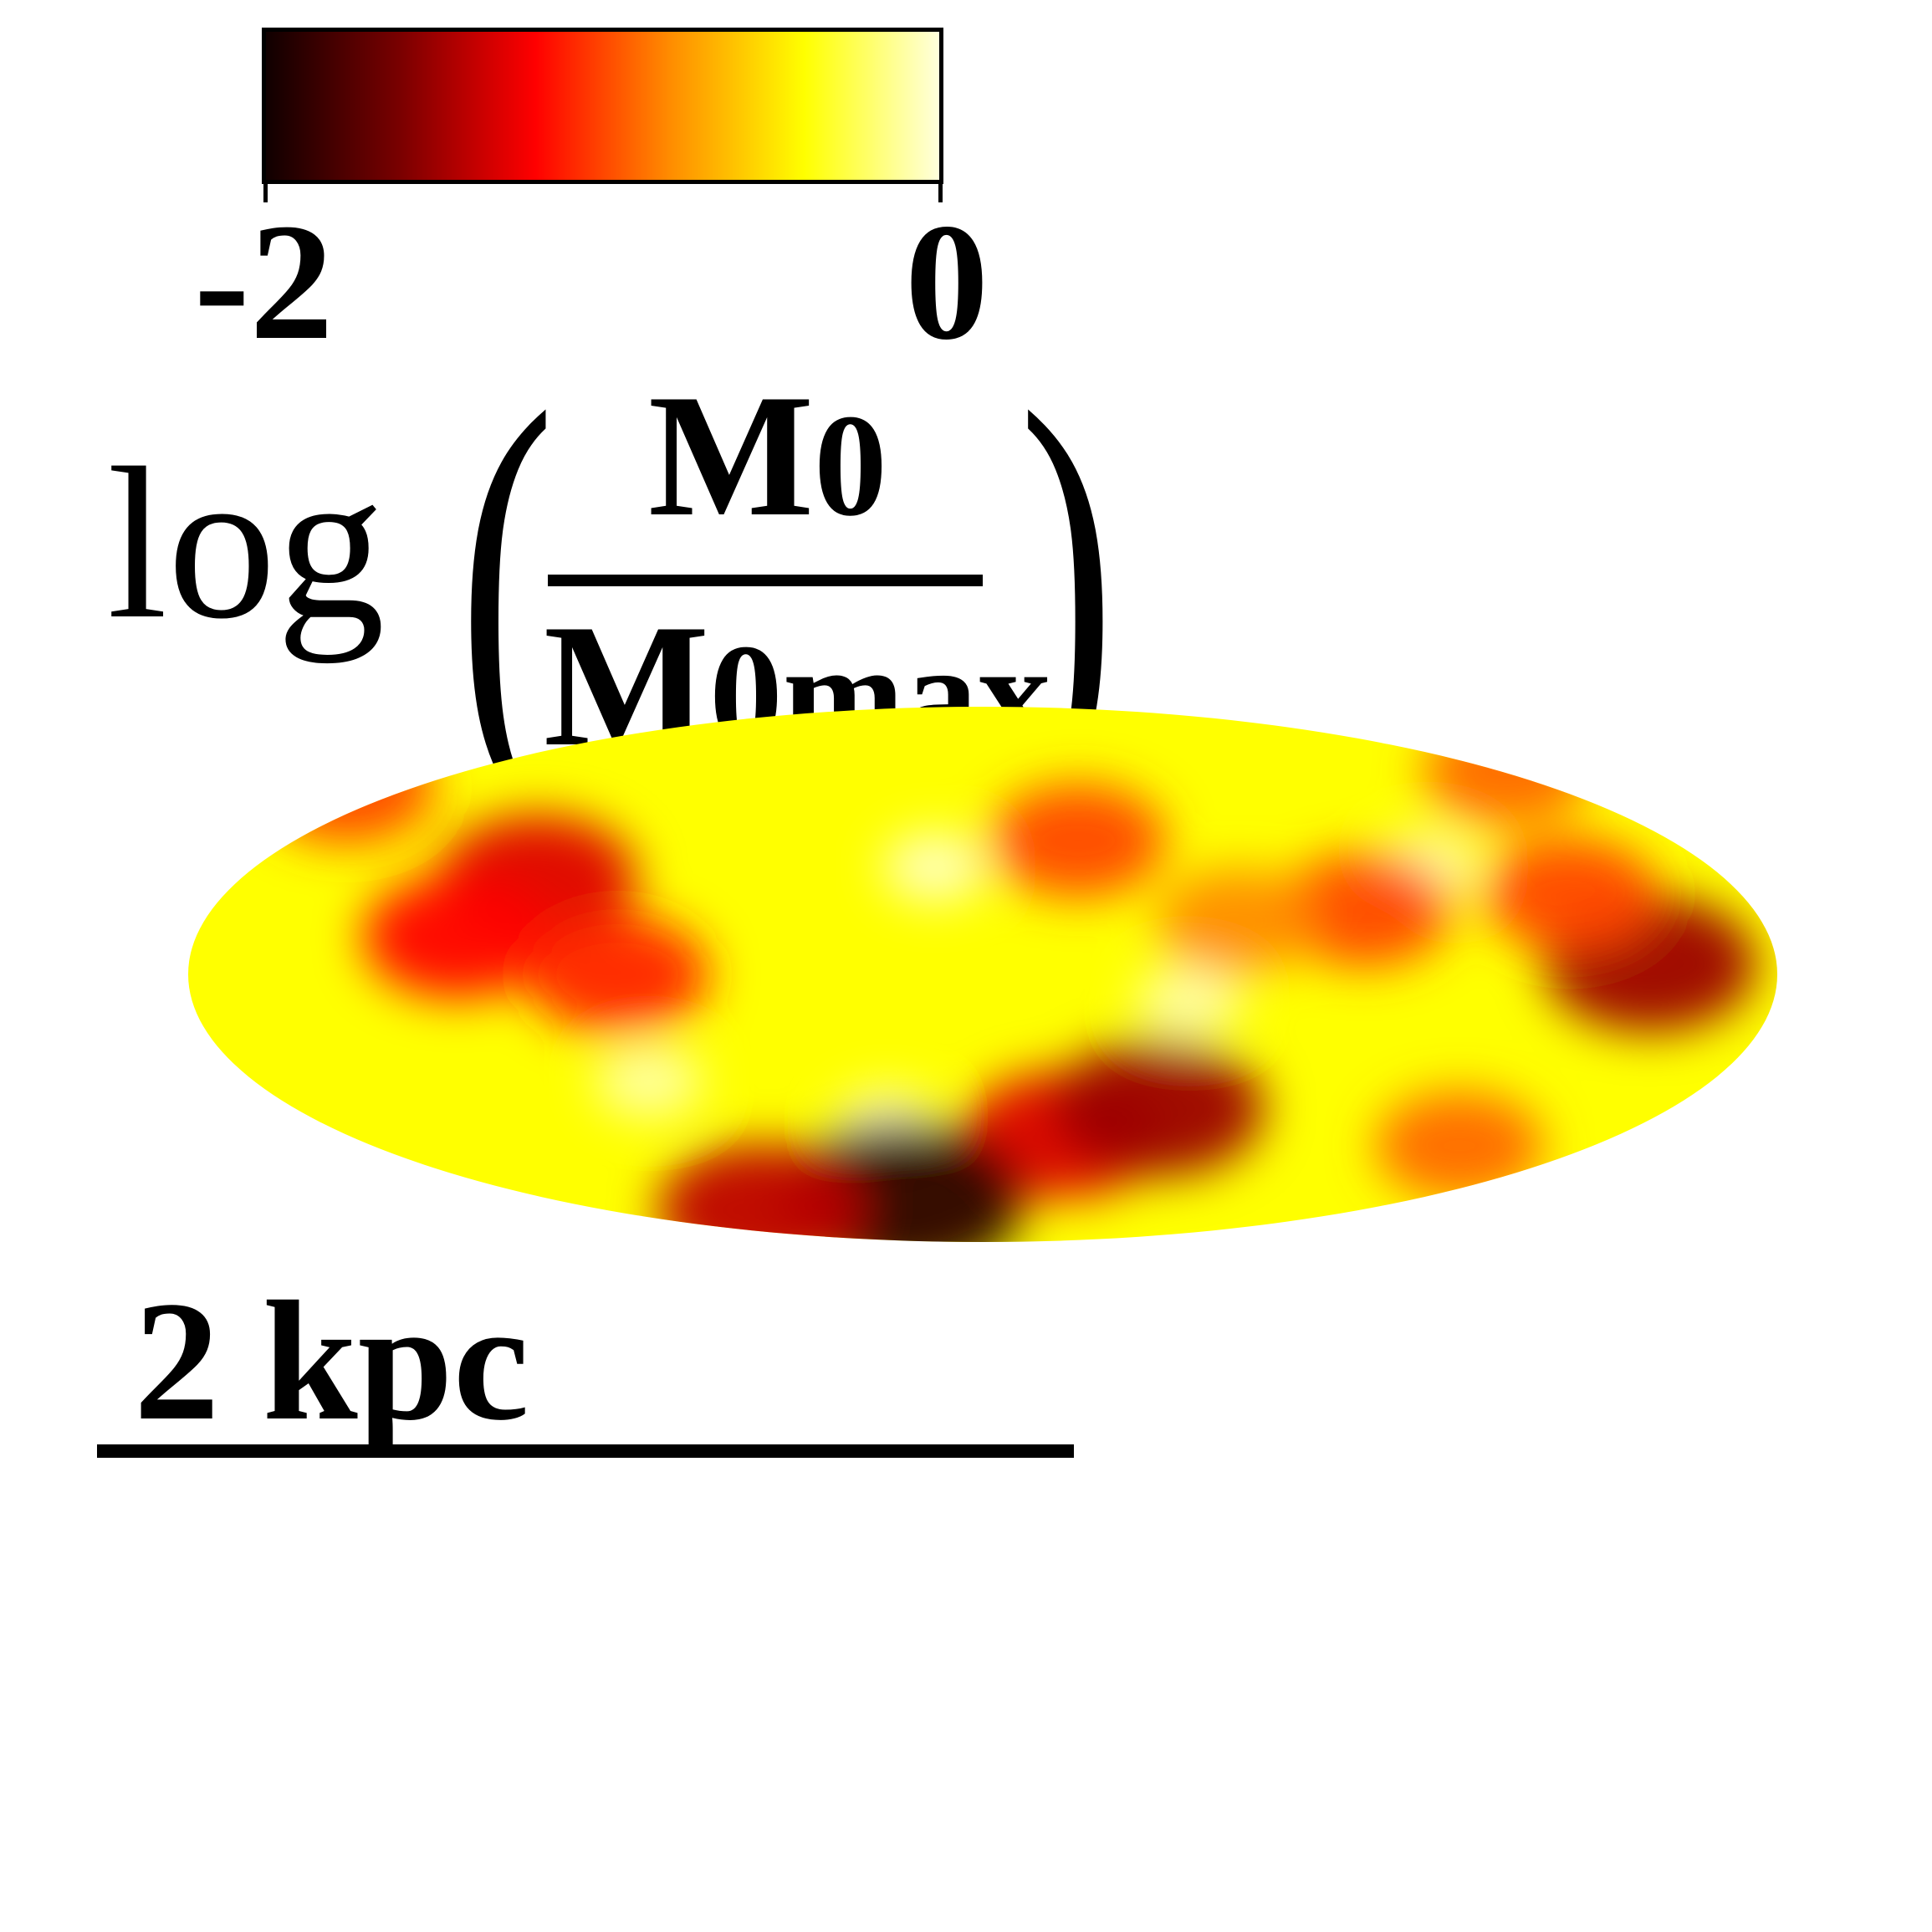 Image resolution: width=1932 pixels, height=1932 pixels. I want to click on numerator-symbol: M, so click(731, 456).